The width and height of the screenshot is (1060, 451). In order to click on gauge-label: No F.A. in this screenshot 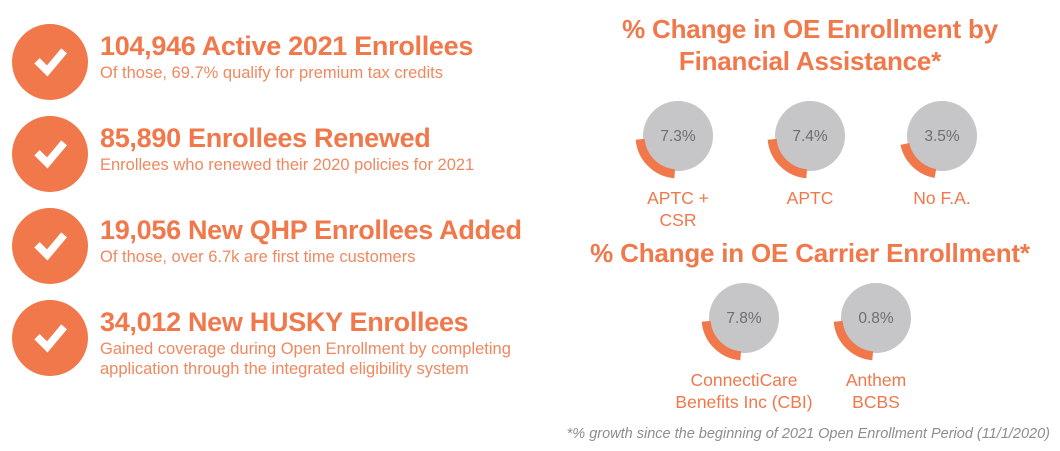, I will do `click(942, 198)`.